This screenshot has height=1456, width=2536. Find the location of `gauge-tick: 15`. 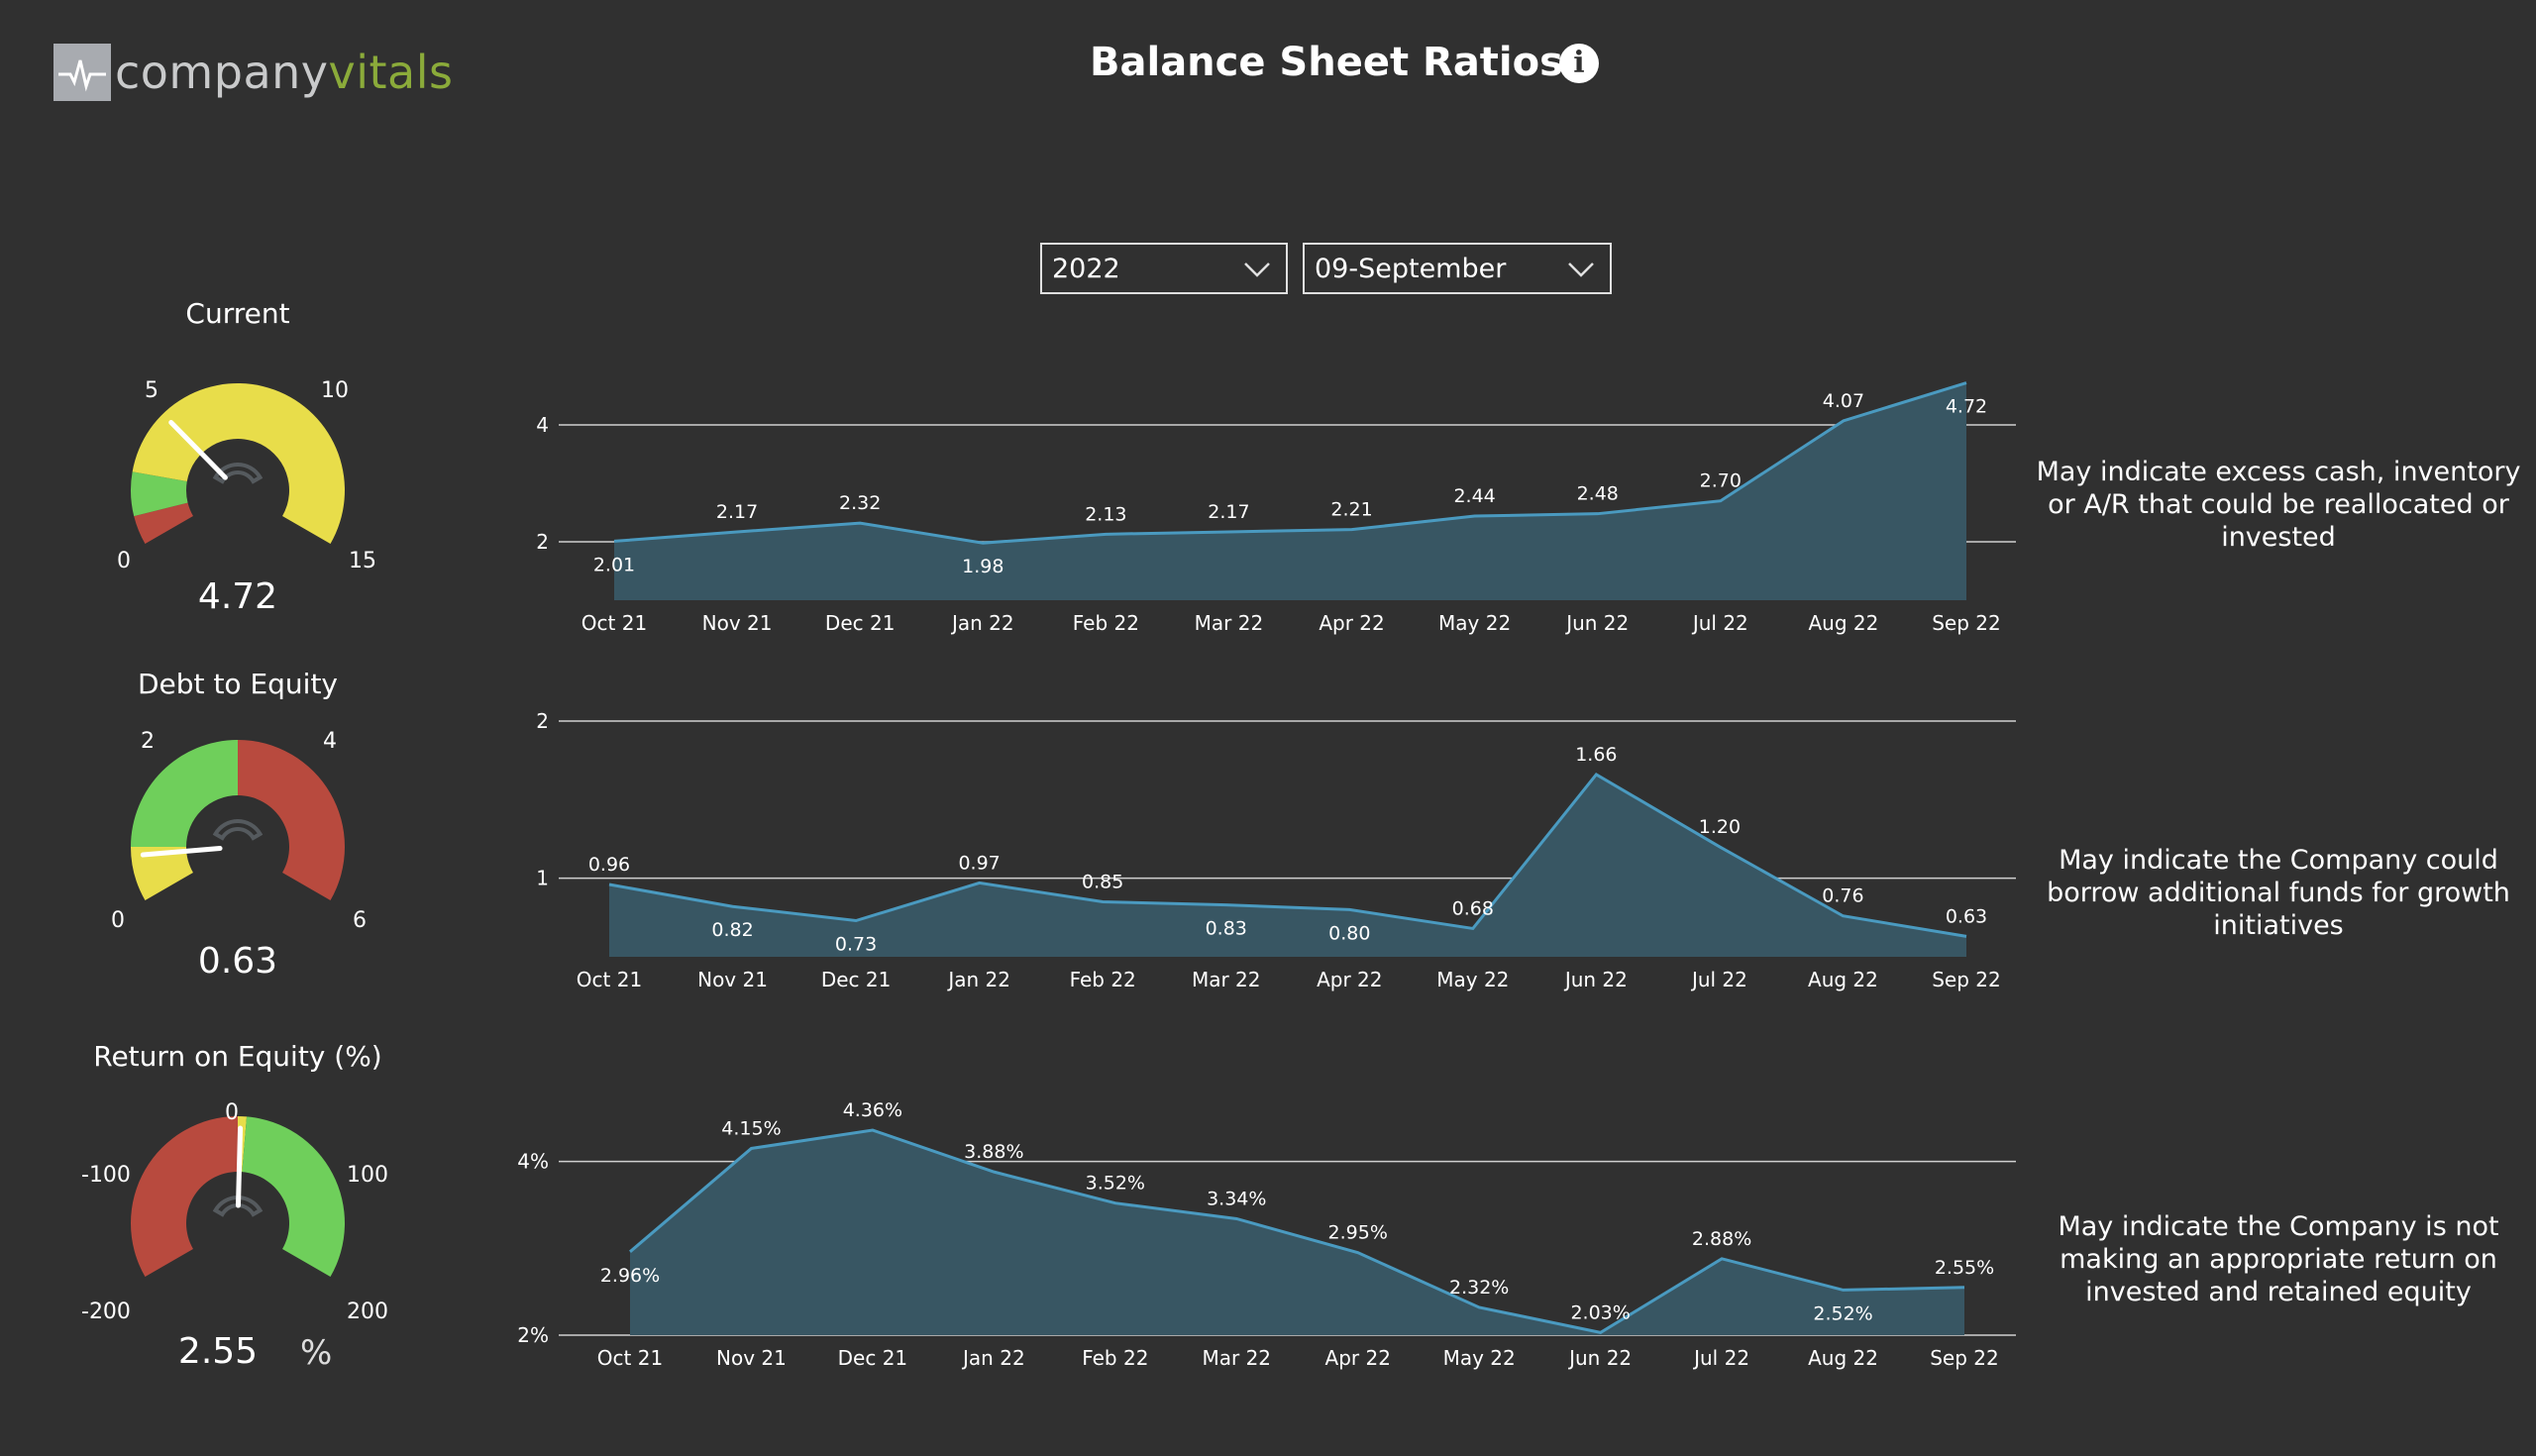

gauge-tick: 15 is located at coordinates (362, 561).